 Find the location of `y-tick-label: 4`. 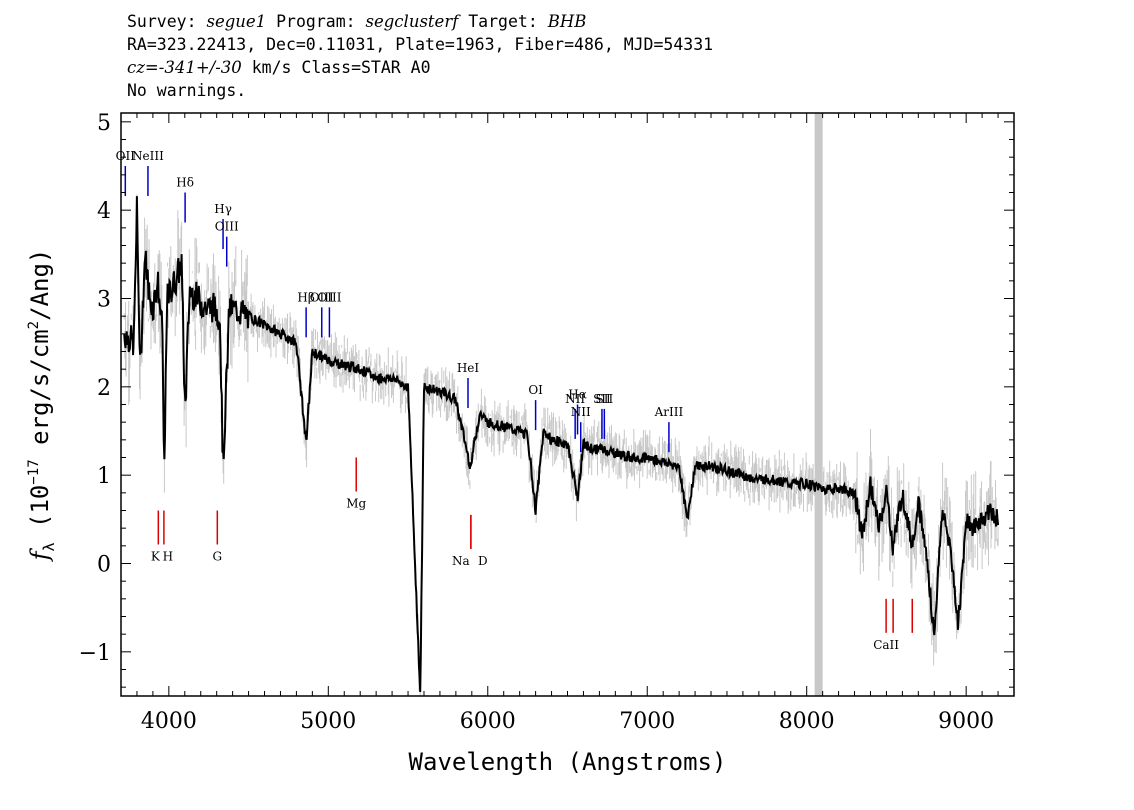

y-tick-label: 4 is located at coordinates (104, 211).